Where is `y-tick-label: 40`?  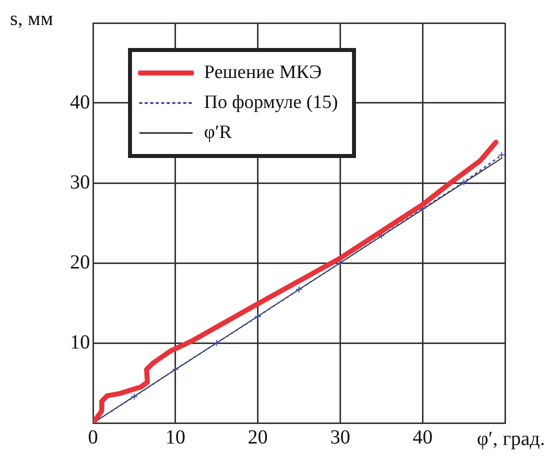 y-tick-label: 40 is located at coordinates (80, 102).